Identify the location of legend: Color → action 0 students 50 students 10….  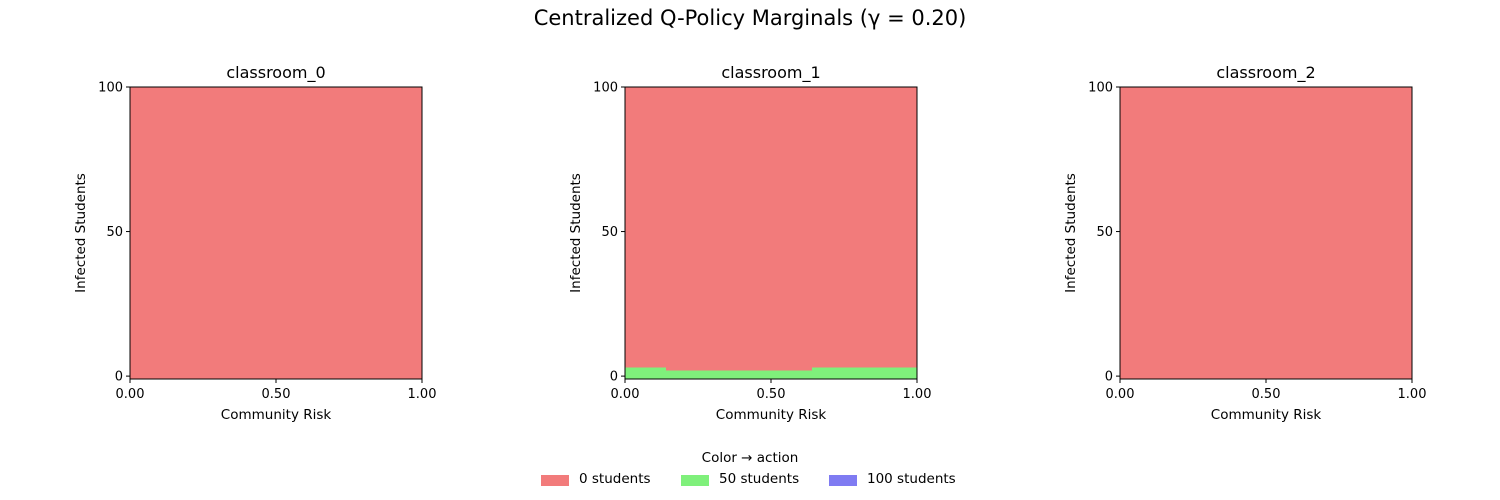
(750, 471).